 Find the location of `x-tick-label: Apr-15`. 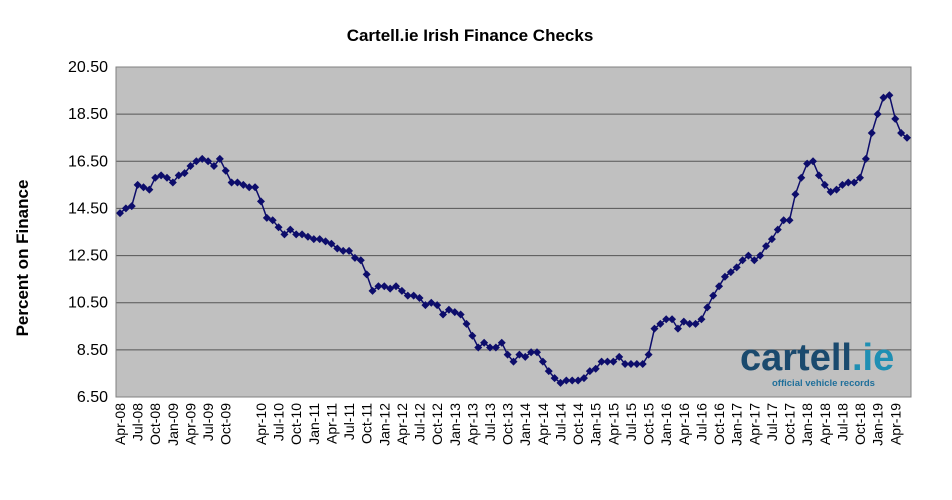

x-tick-label: Apr-15 is located at coordinates (613, 424).